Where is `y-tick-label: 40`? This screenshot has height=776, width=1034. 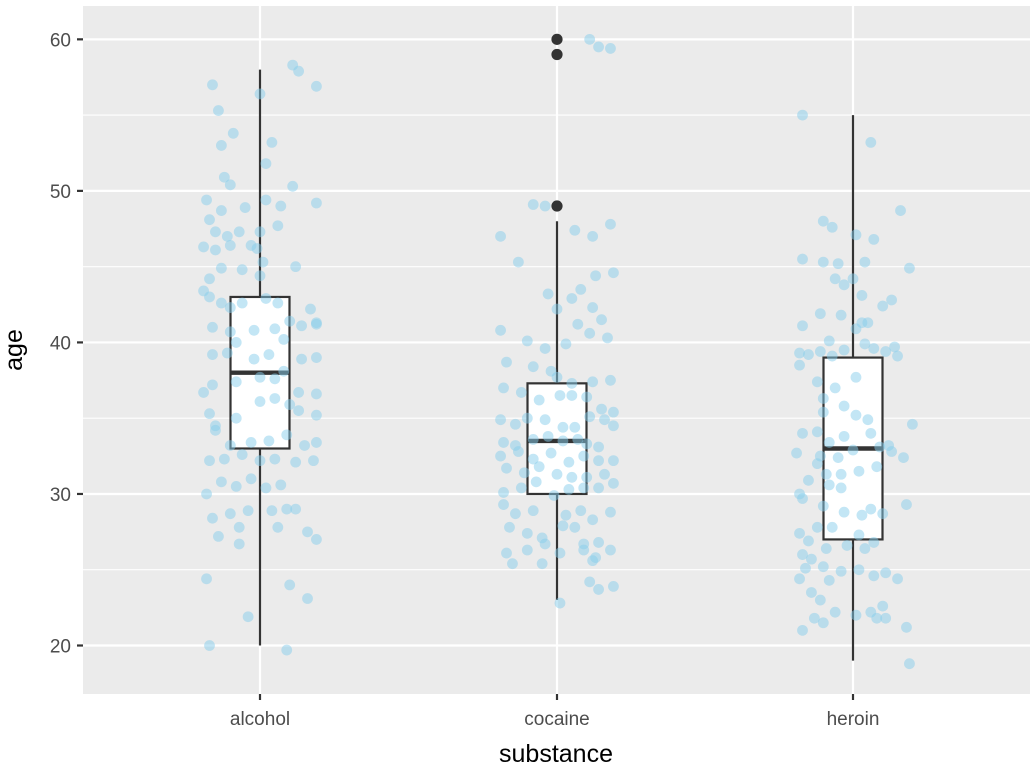 y-tick-label: 40 is located at coordinates (60, 343).